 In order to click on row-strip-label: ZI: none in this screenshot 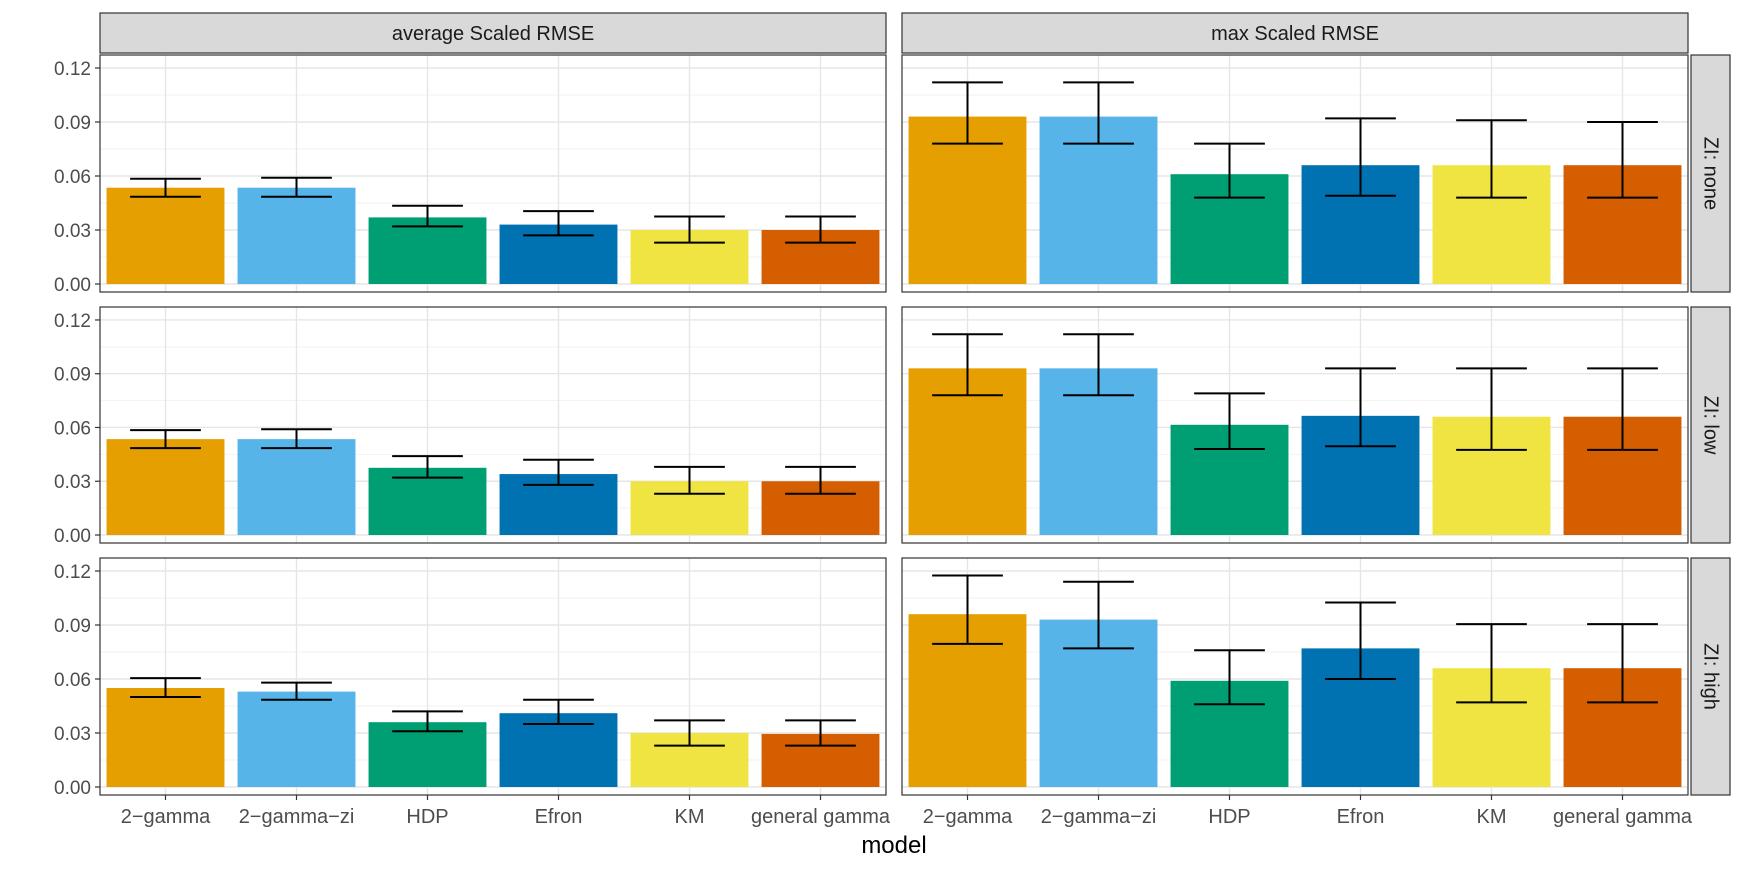, I will do `click(1711, 173)`.